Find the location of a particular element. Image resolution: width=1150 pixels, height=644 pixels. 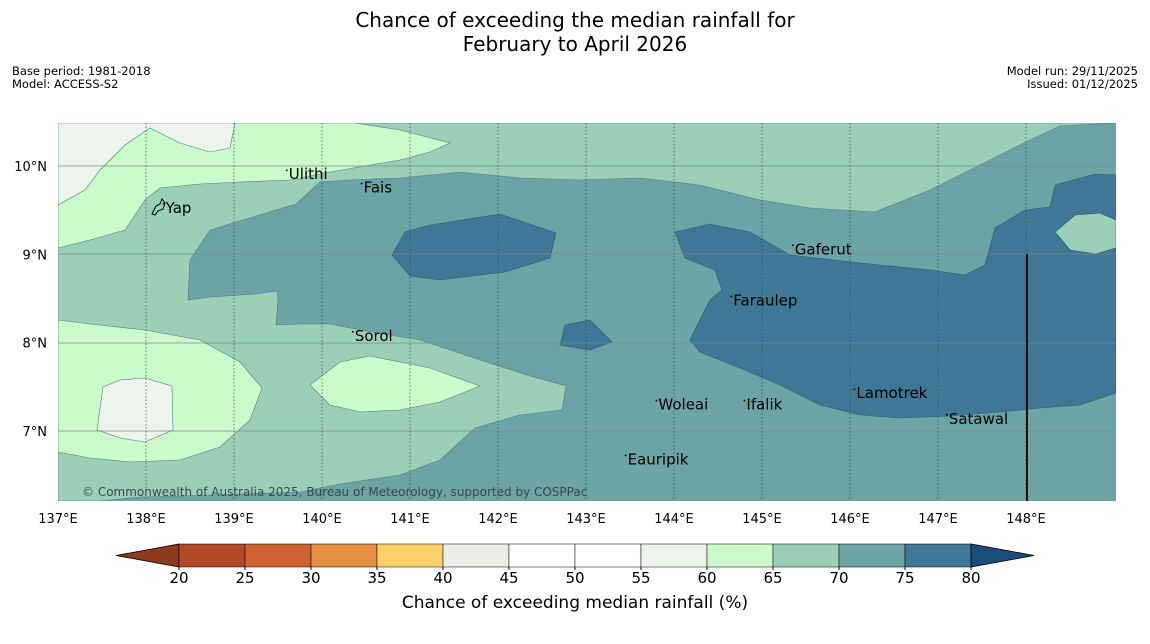

colorbar-tick-label: 45 is located at coordinates (508, 578).